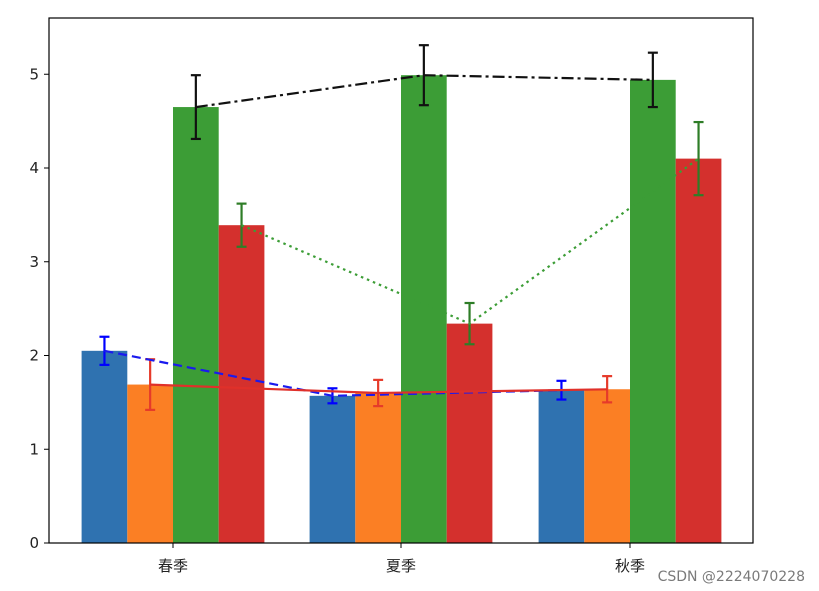 The height and width of the screenshot is (591, 819). I want to click on y-tick-label: 5, so click(34, 74).